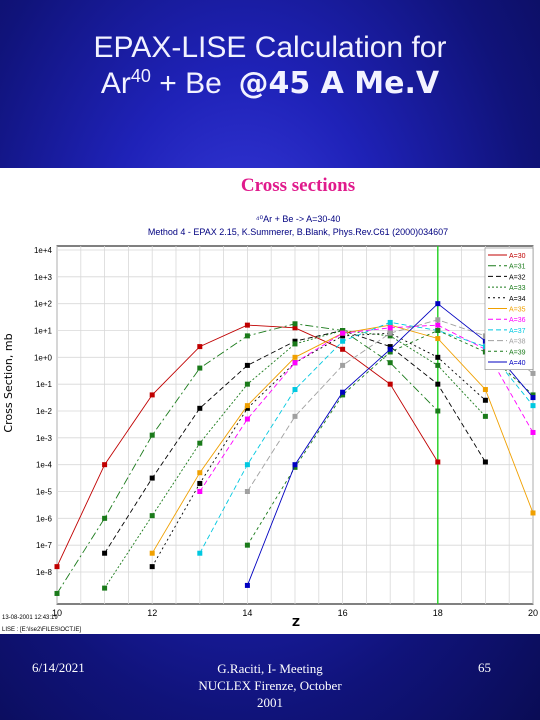  What do you see at coordinates (517, 267) in the screenshot?
I see `legend-label: A=31` at bounding box center [517, 267].